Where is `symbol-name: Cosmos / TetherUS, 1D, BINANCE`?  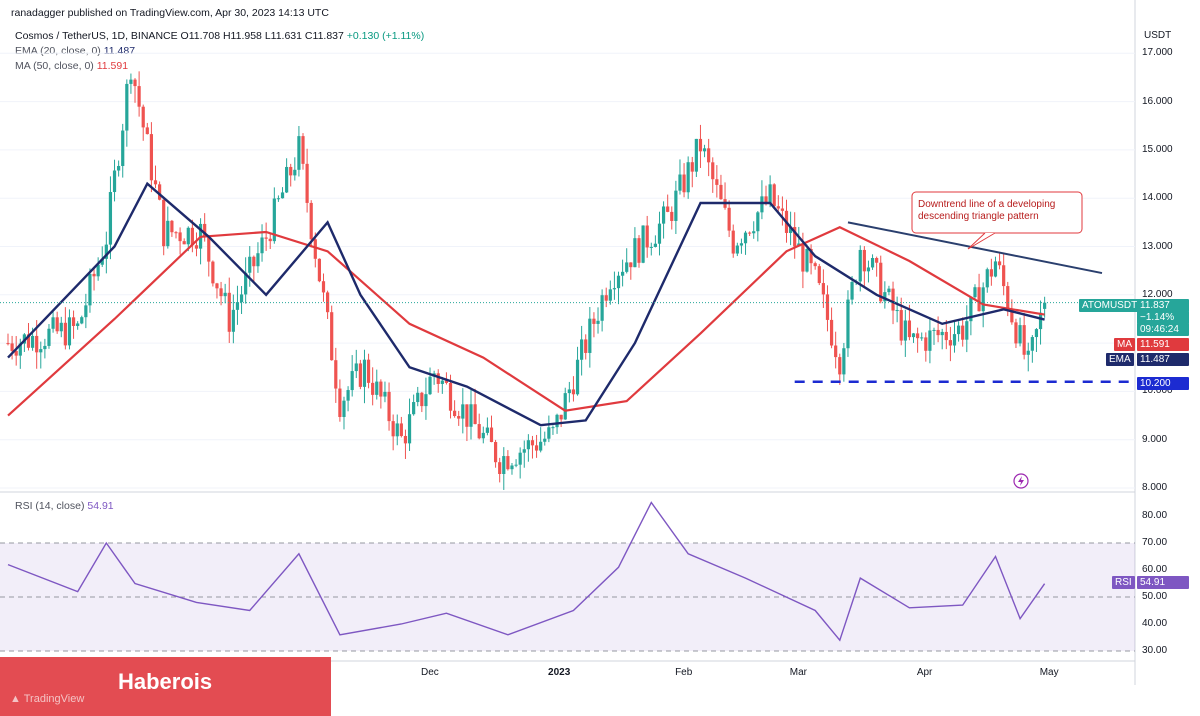
symbol-name: Cosmos / TetherUS, 1D, BINANCE is located at coordinates (96, 36).